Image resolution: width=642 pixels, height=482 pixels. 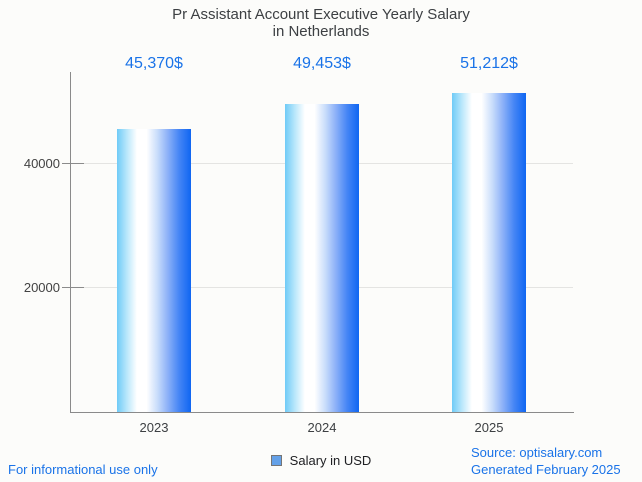 What do you see at coordinates (322, 63) in the screenshot?
I see `value-label-2024: 49,453$` at bounding box center [322, 63].